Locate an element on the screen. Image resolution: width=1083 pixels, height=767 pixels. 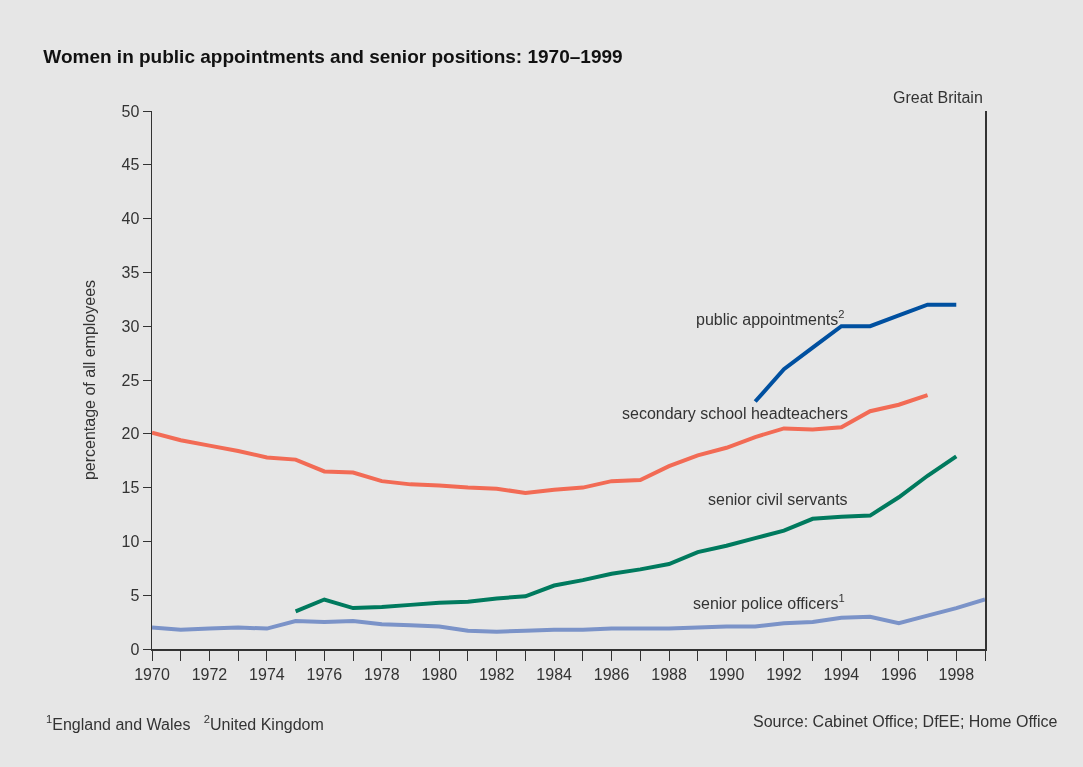
x-tick-label: 1972 is located at coordinates (209, 674).